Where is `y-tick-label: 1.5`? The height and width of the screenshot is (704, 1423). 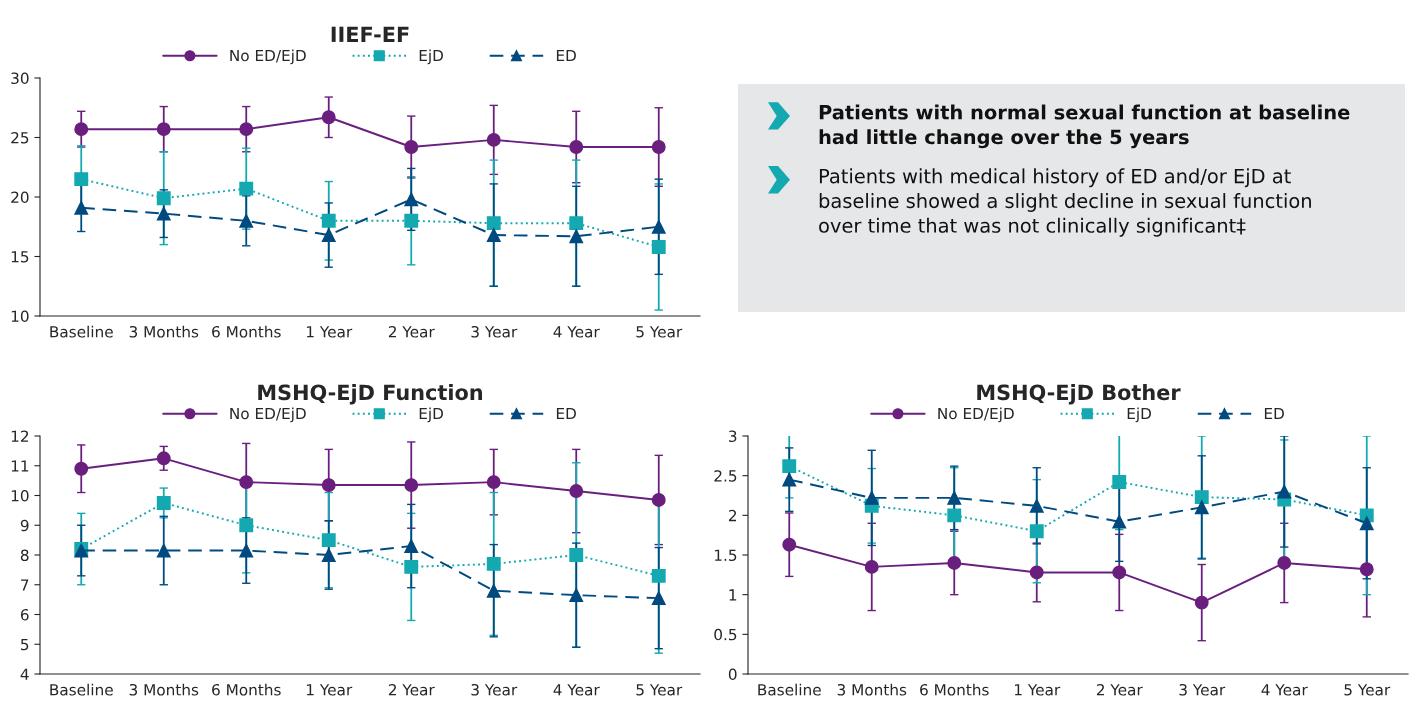
y-tick-label: 1.5 is located at coordinates (725, 555).